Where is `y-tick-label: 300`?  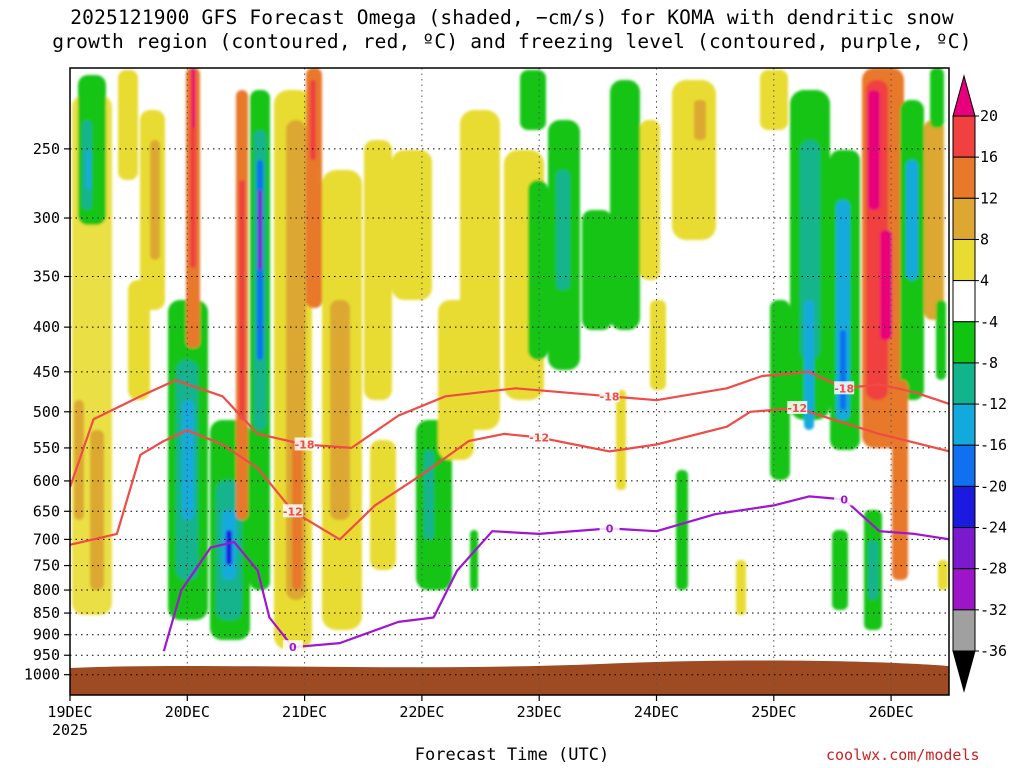
y-tick-label: 300 is located at coordinates (46, 218).